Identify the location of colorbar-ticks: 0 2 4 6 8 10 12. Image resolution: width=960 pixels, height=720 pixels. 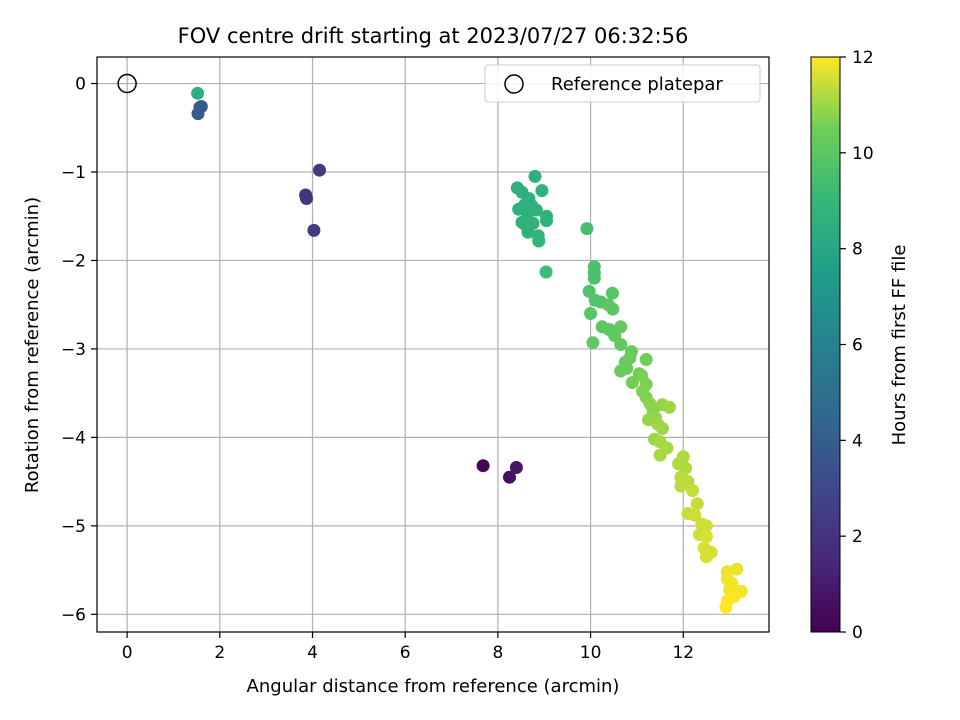
(857, 345).